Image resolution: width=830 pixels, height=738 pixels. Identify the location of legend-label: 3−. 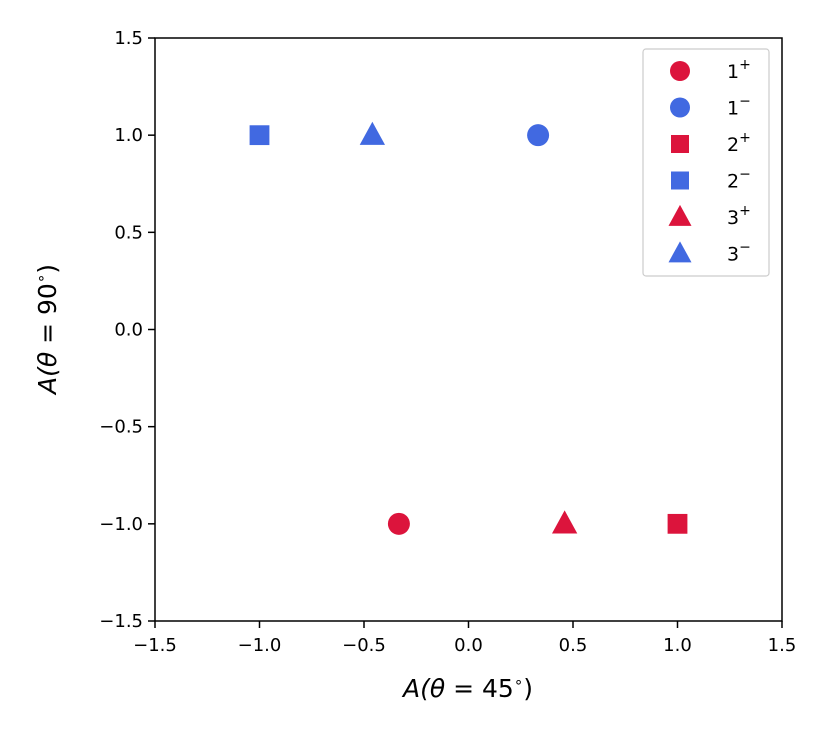
(739, 253).